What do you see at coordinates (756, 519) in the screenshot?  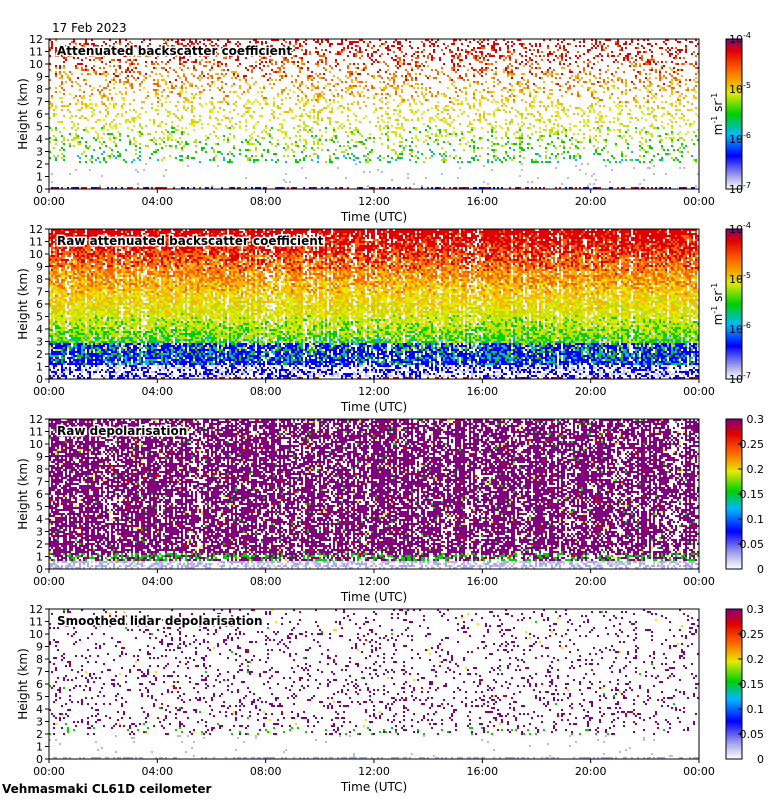 I see `colorbar-tick-label: 0.1` at bounding box center [756, 519].